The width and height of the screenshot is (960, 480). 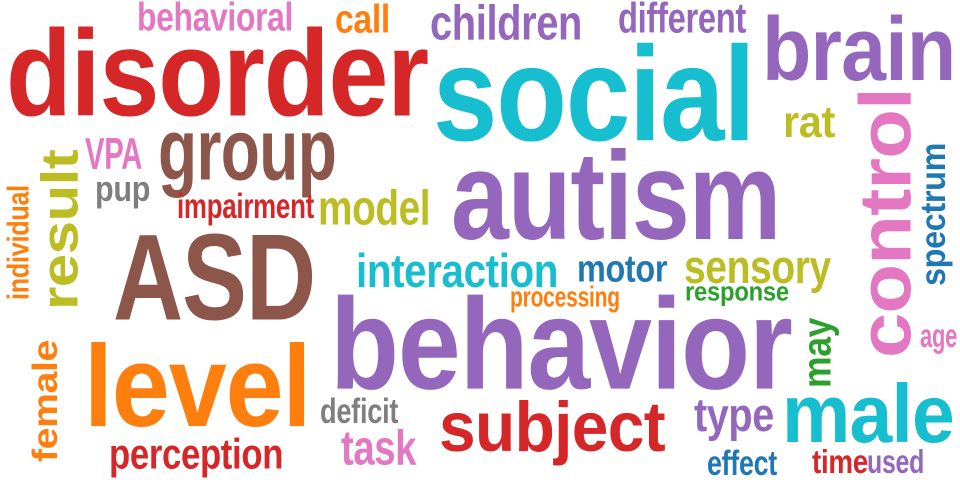 What do you see at coordinates (457, 271) in the screenshot?
I see `word-interaction: interaction` at bounding box center [457, 271].